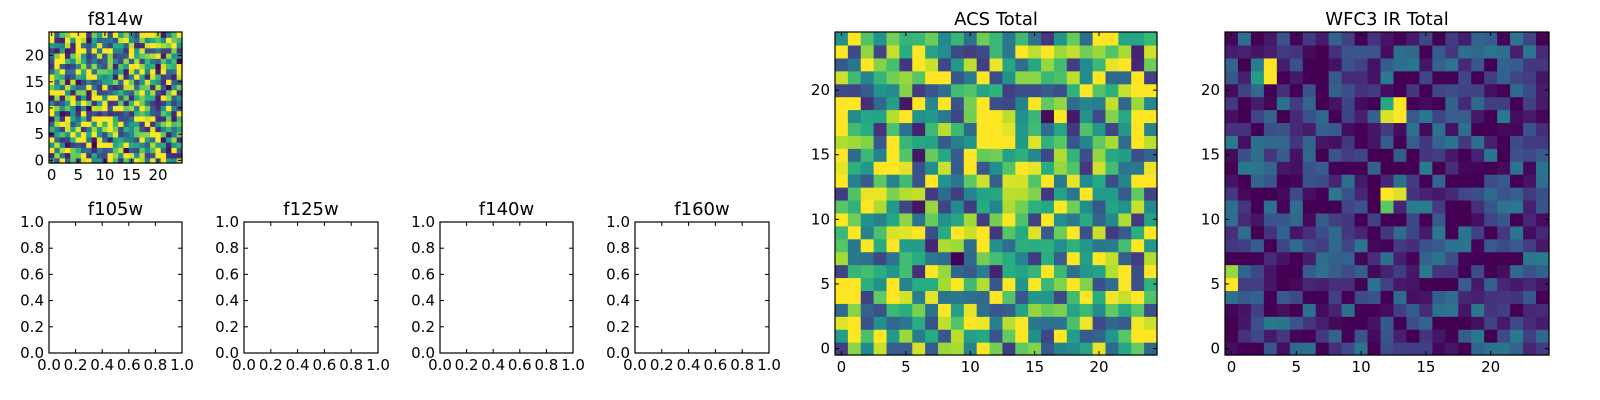 The image size is (1600, 400). Describe the element at coordinates (1232, 367) in the screenshot. I see `x-tick-label: 0` at that location.